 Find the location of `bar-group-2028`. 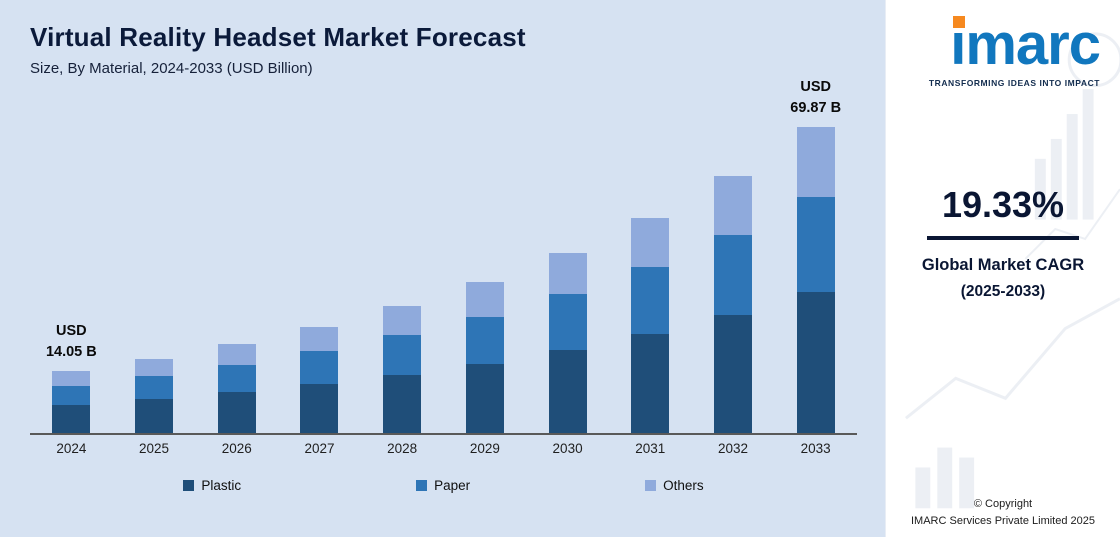

bar-group-2028 is located at coordinates (402, 274).